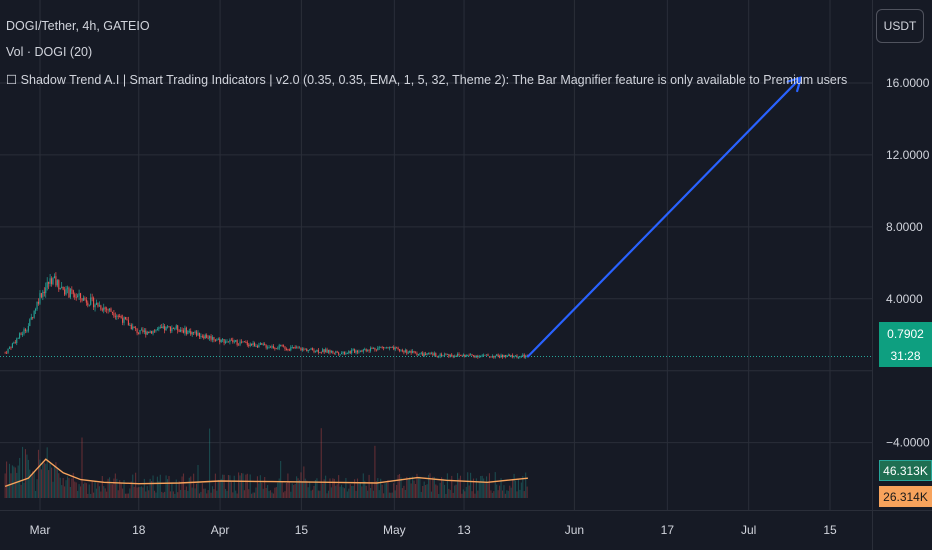  What do you see at coordinates (78, 26) in the screenshot?
I see `symbol-legend: DOGI/Tether, 4h, GATEIO` at bounding box center [78, 26].